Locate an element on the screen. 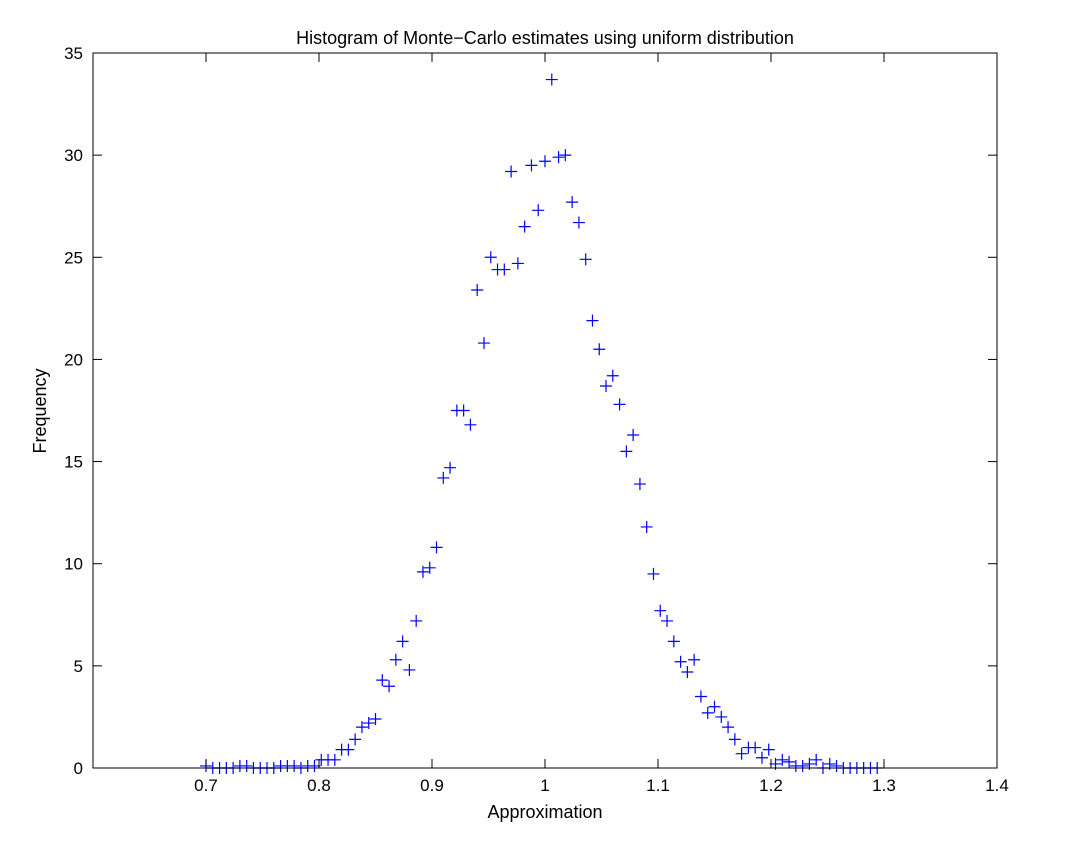  x-tick-label: 0.9 is located at coordinates (432, 785).